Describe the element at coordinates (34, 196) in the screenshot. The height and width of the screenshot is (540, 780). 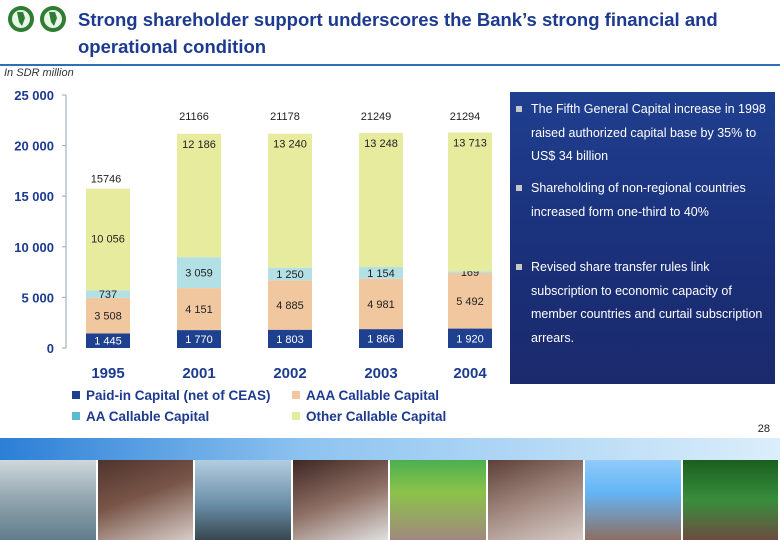
I see `y-tick-label: 15 000` at that location.